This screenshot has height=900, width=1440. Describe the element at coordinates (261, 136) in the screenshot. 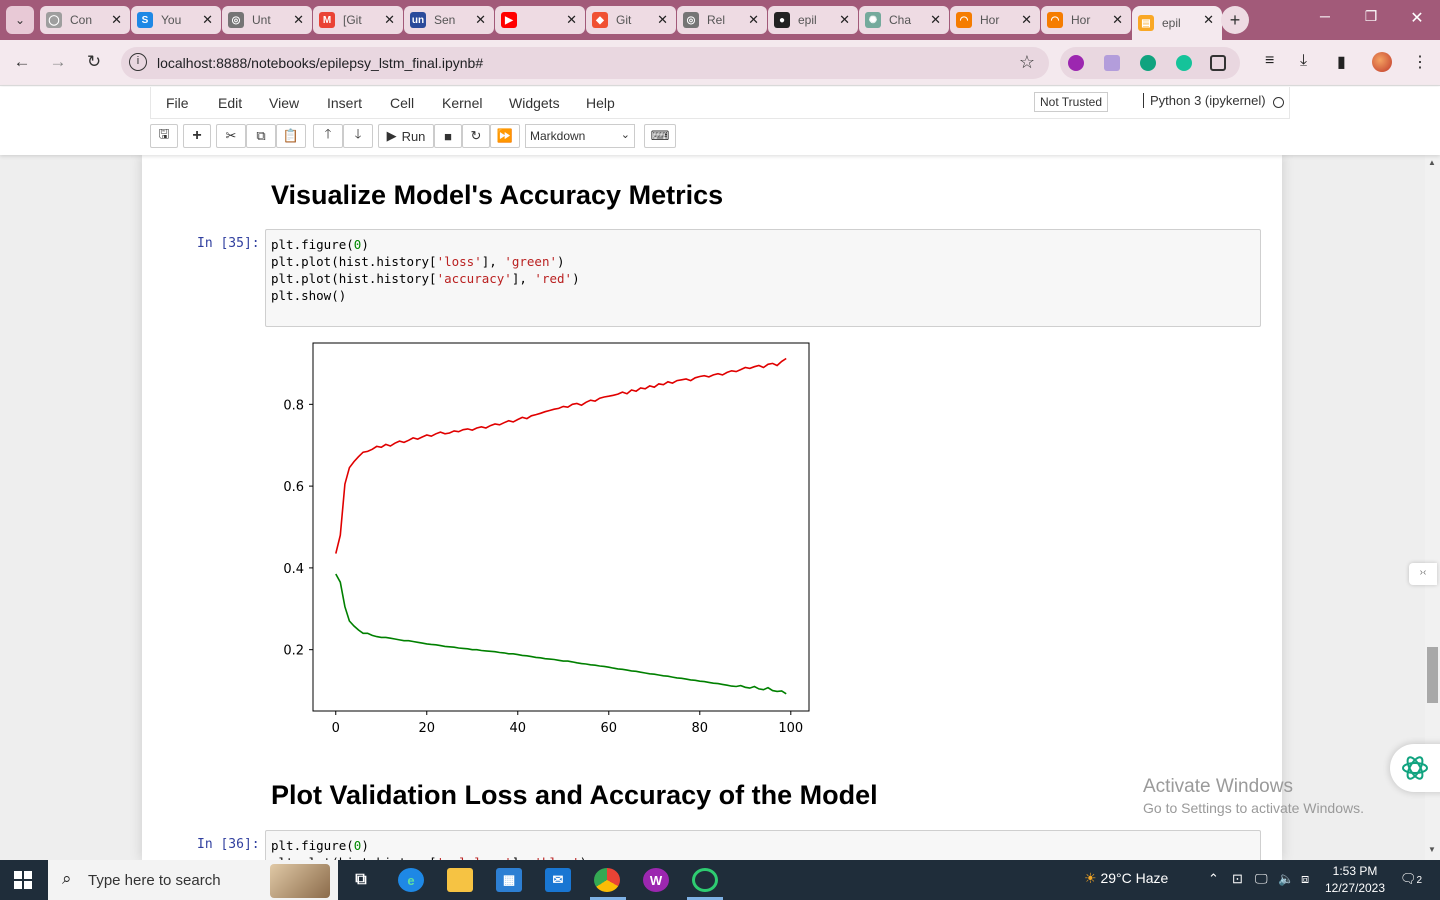

I see `copy-icon: ⧉` at that location.